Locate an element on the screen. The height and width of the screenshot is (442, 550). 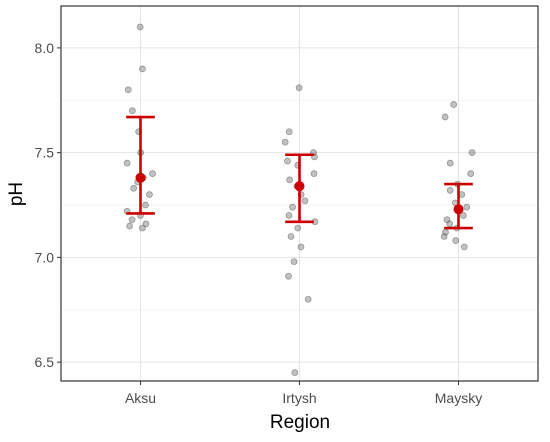
x-tick-label: Irtysh is located at coordinates (299, 398).